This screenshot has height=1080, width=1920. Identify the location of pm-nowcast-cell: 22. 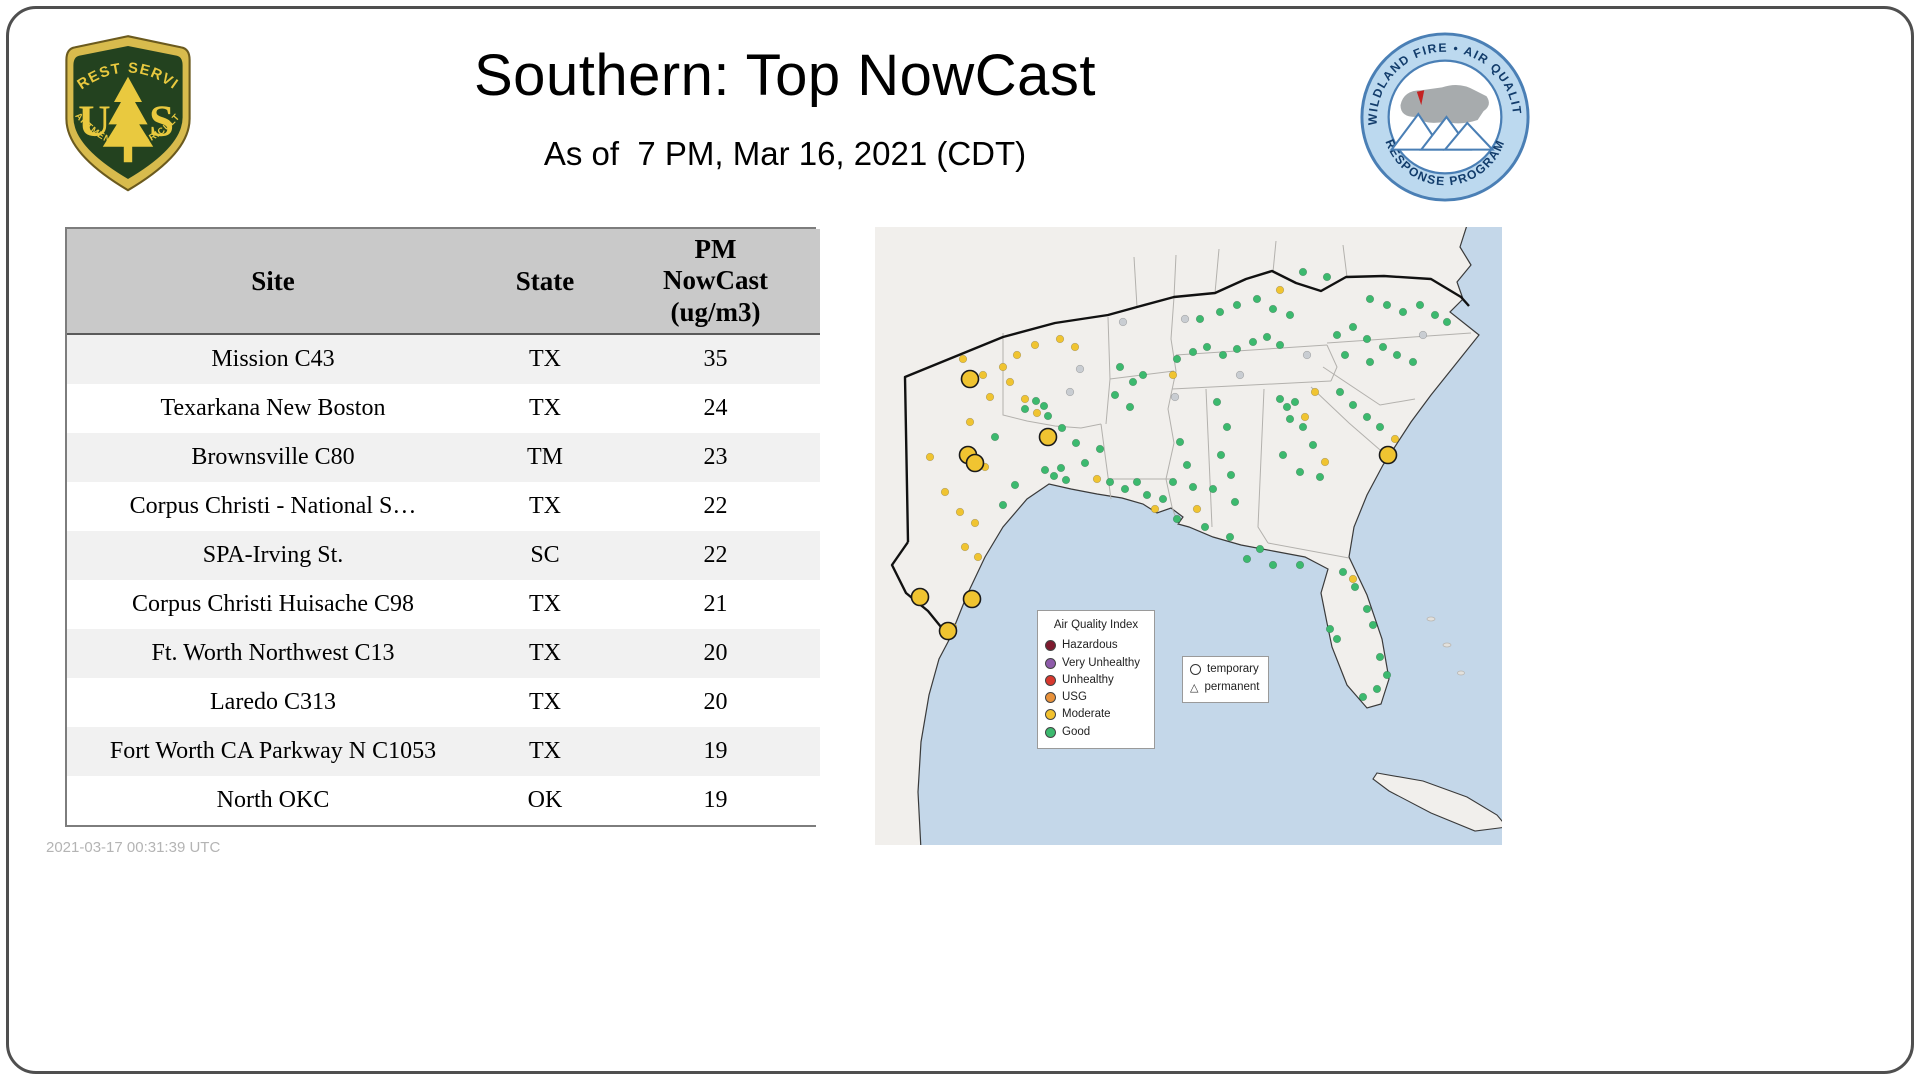
(715, 506).